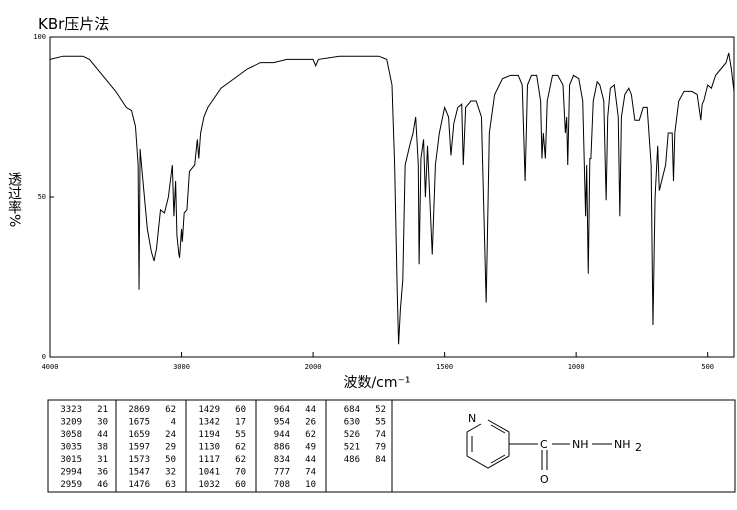  What do you see at coordinates (42, 197) in the screenshot?
I see `y-tick-label: 50` at bounding box center [42, 197].